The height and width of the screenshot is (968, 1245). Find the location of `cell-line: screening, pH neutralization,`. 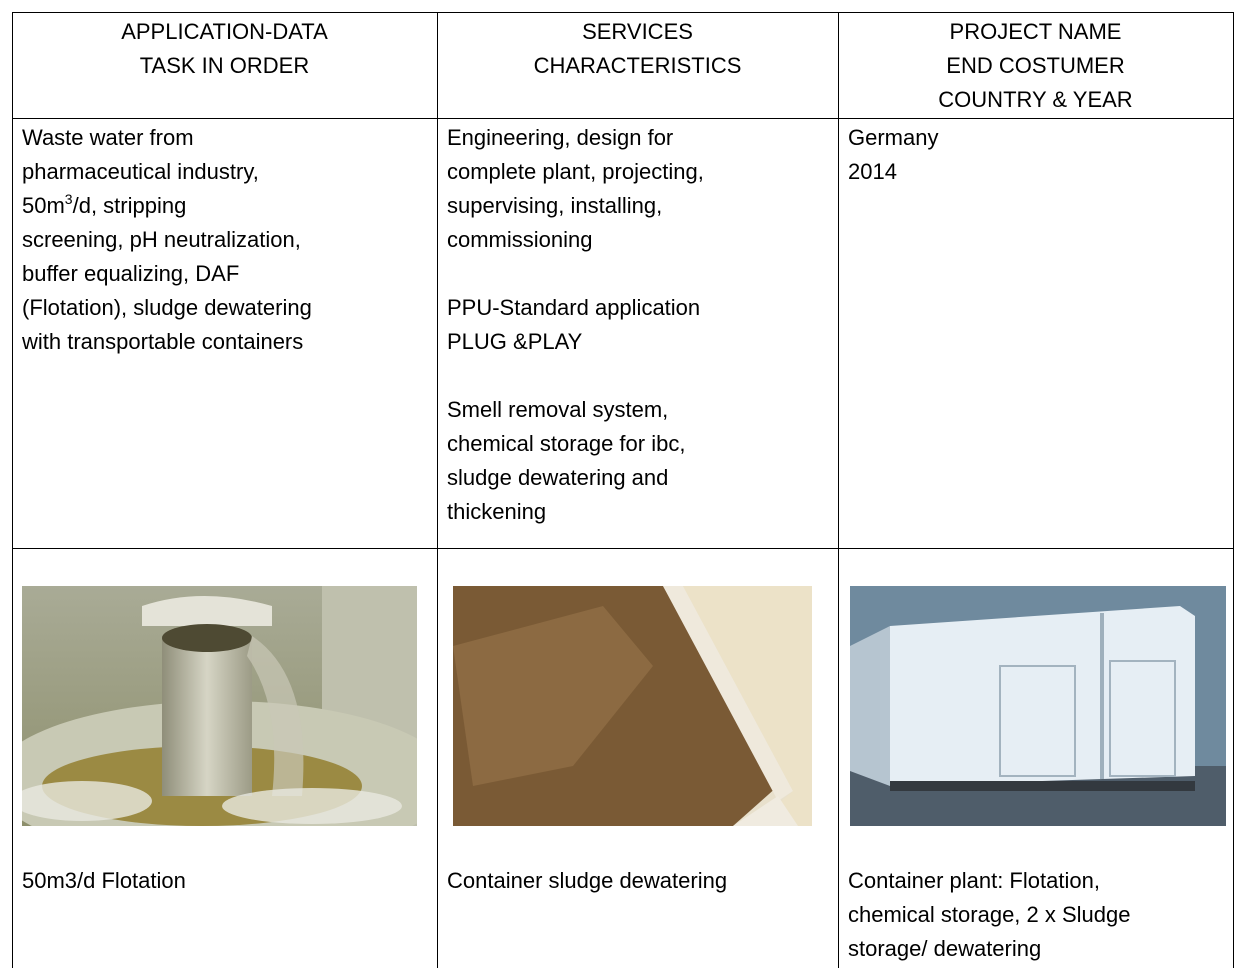

cell-line: screening, pH neutralization, is located at coordinates (161, 239).